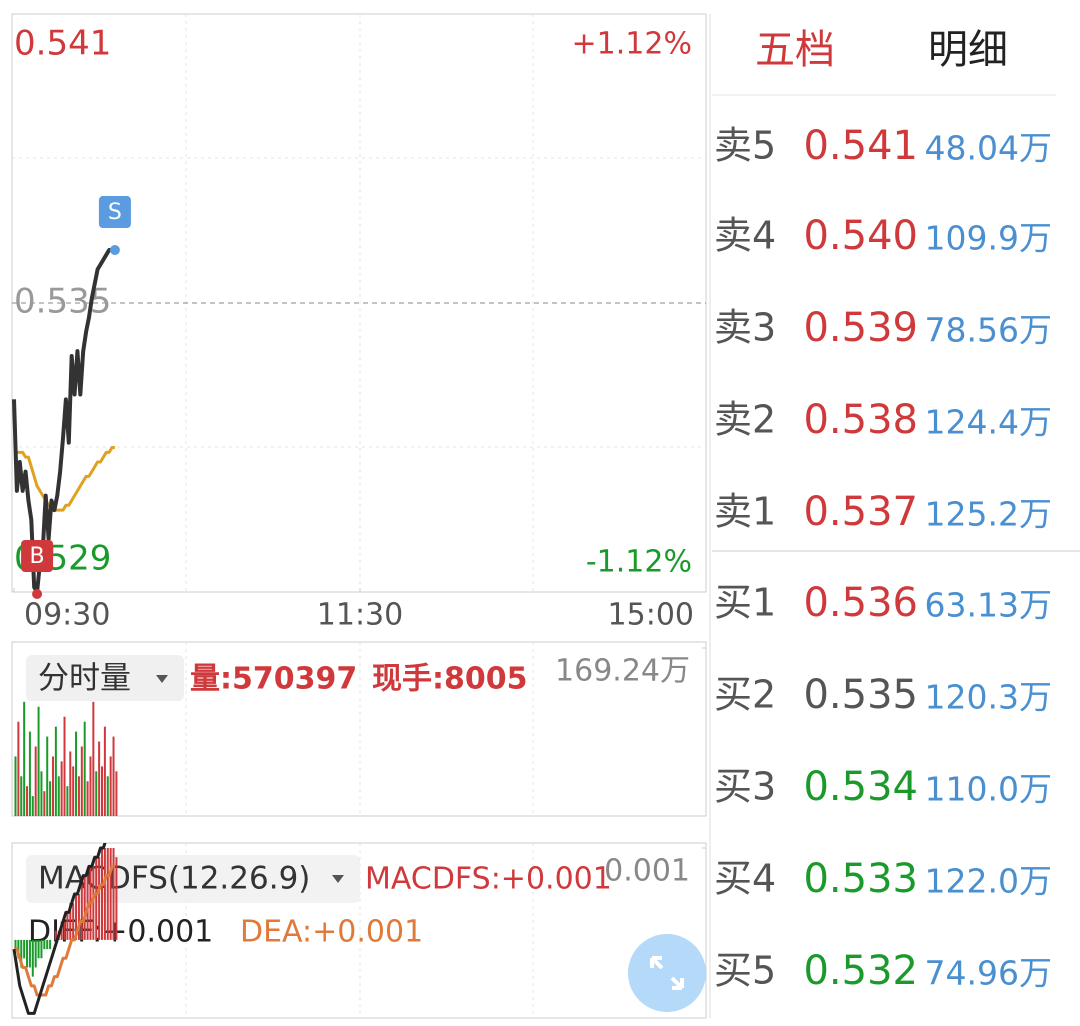 The height and width of the screenshot is (1026, 1080). I want to click on book-volume: 120.3万, so click(988, 697).